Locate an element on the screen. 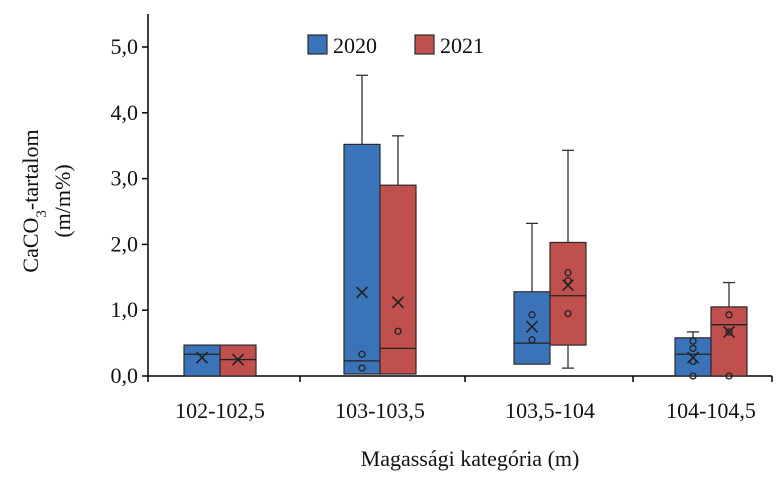 This screenshot has height=477, width=783. y-axis-title-line1-group: CaCO3-tartalom is located at coordinates (34, 200).